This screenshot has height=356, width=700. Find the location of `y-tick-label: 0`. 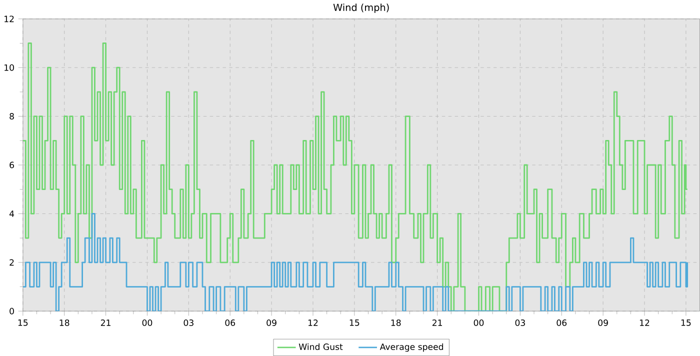

y-tick-label: 0 is located at coordinates (12, 311).